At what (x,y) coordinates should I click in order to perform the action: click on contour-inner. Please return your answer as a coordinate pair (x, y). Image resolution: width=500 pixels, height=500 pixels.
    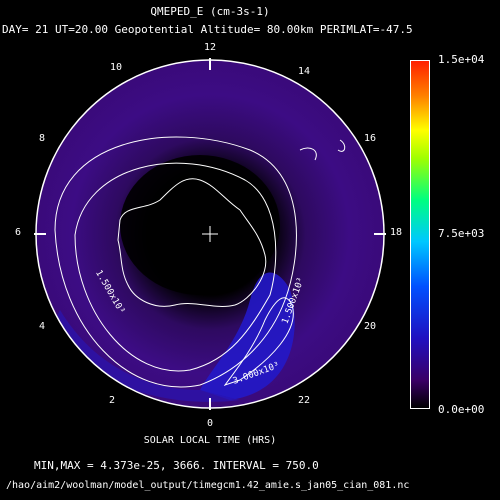
    Looking at the image, I should click on (258, 341).